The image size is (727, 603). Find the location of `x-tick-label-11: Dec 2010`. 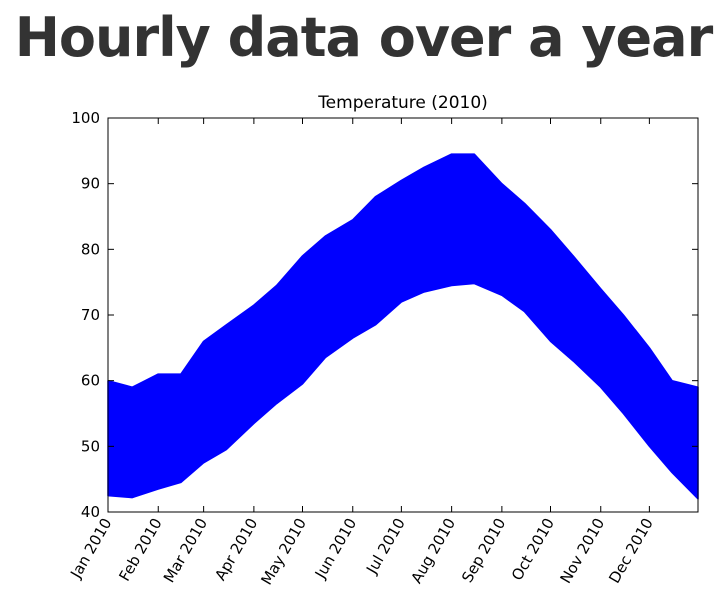

x-tick-label-11: Dec 2010 is located at coordinates (631, 550).